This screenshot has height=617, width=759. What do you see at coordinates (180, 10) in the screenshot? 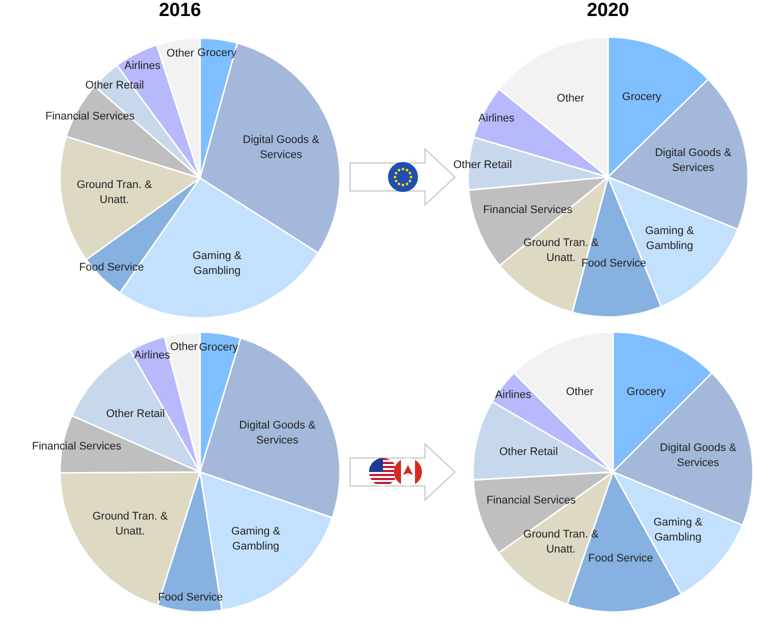
I see `chart-title: 2016` at bounding box center [180, 10].